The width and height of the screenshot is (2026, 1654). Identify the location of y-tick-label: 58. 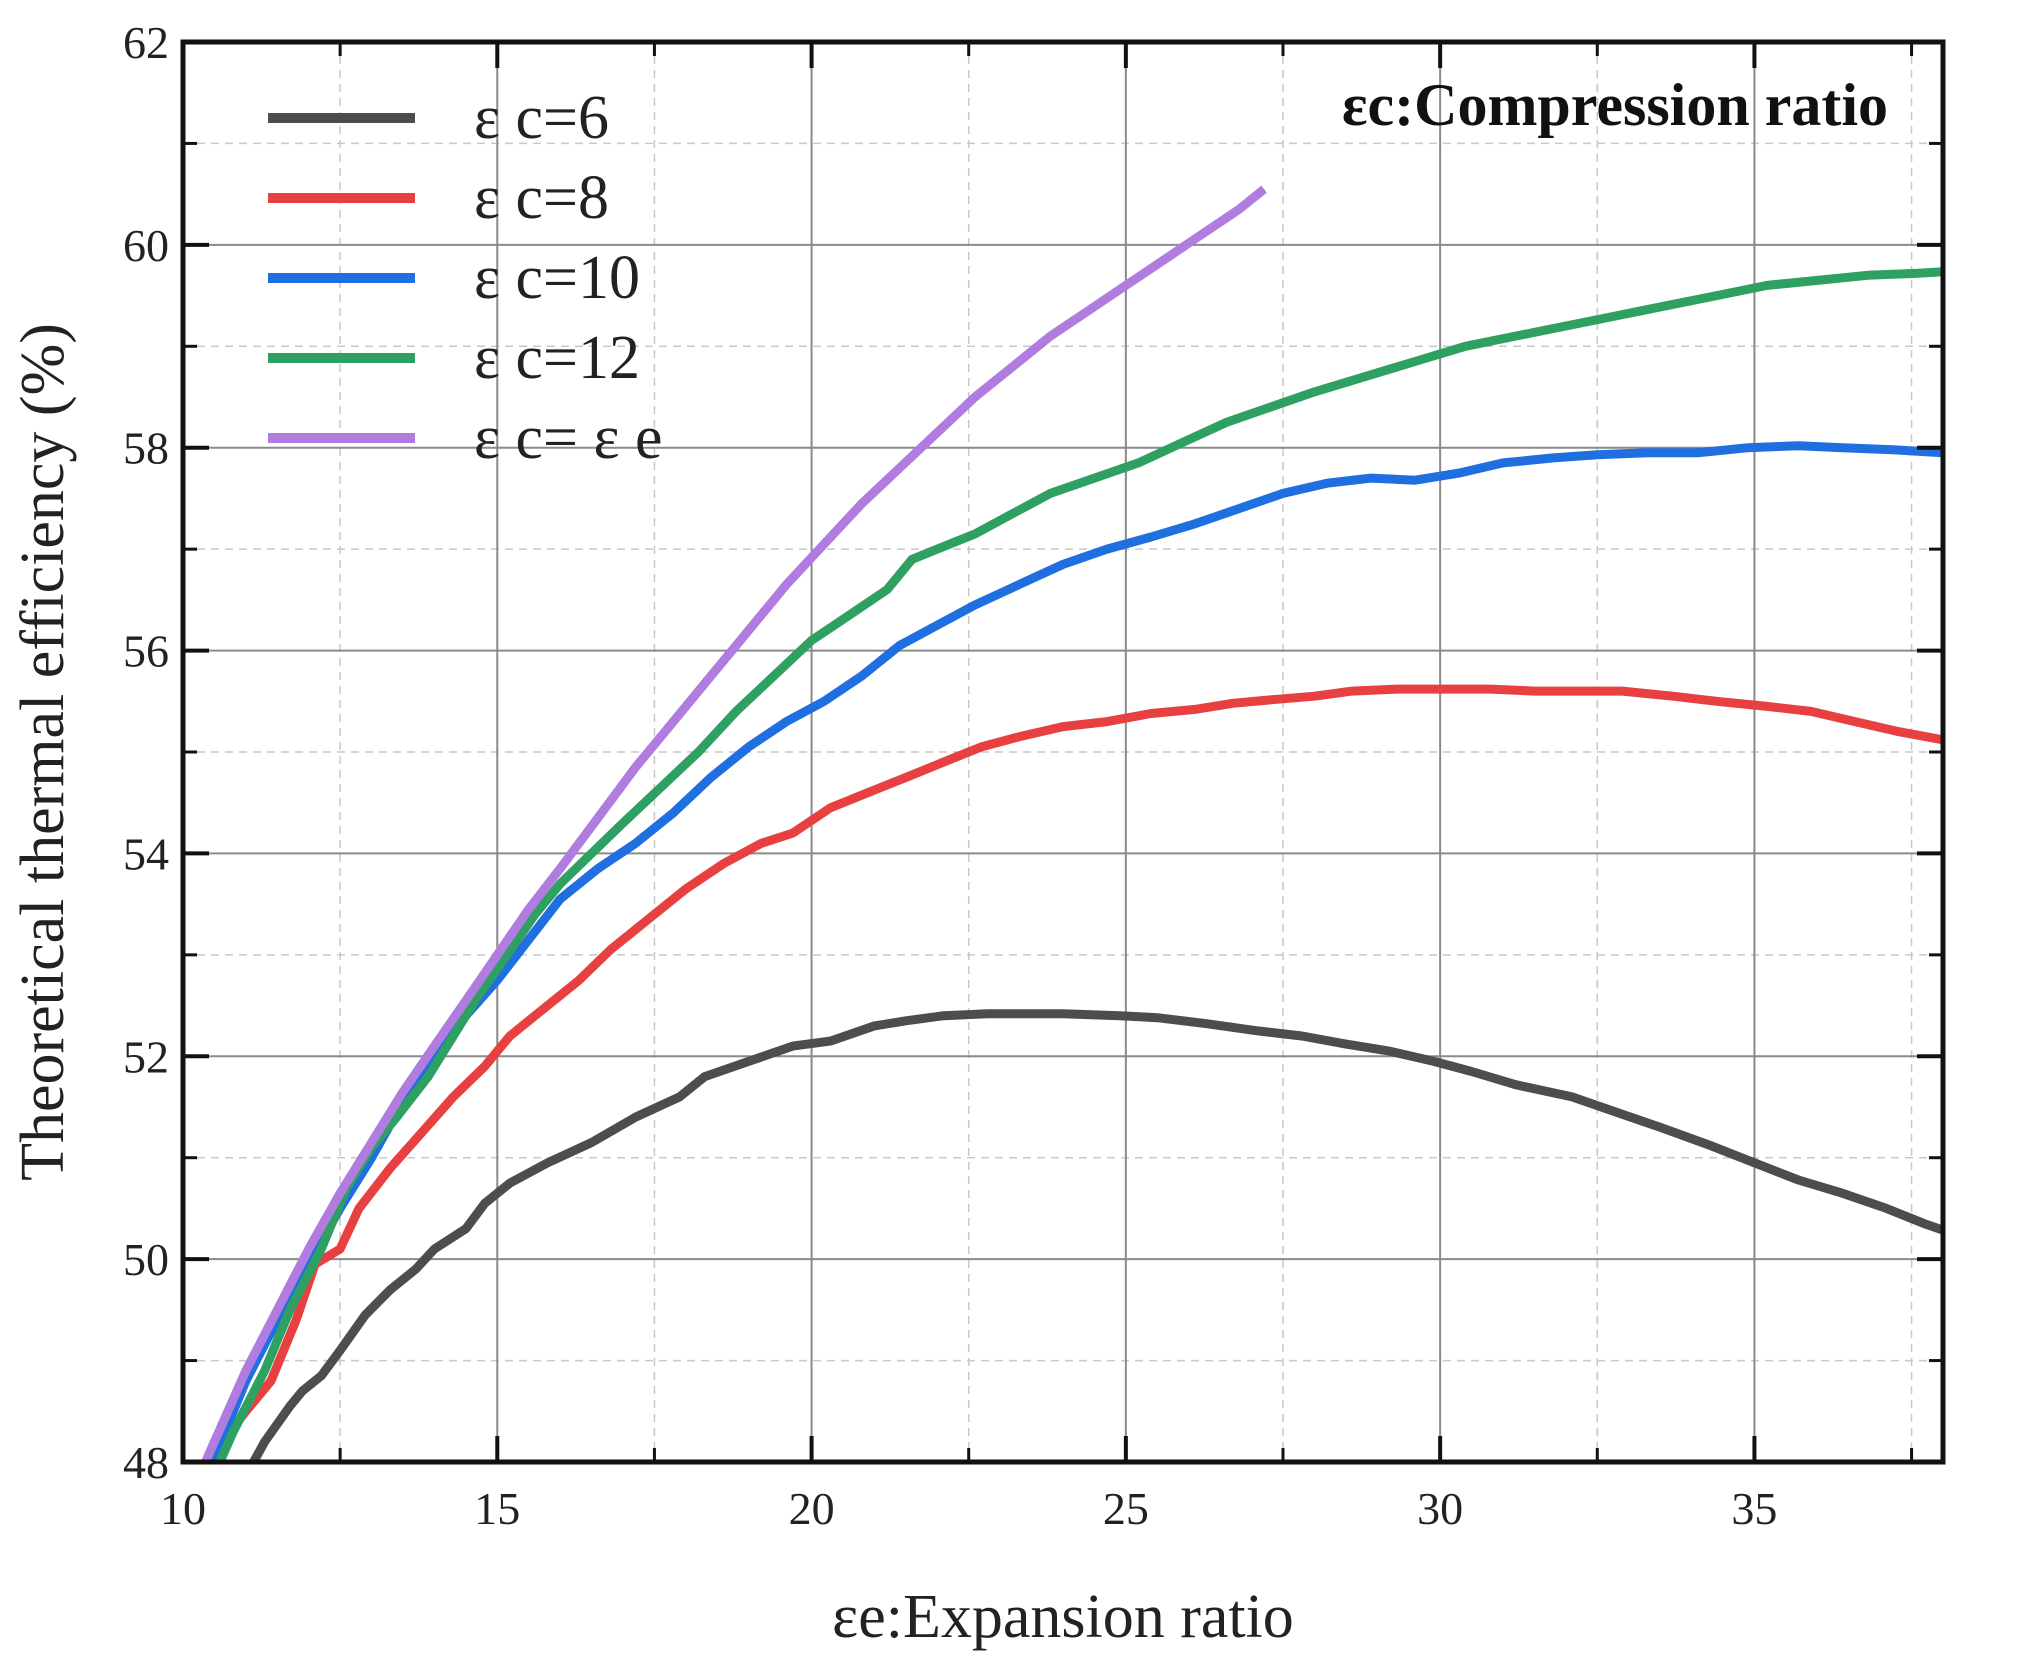
(146, 448).